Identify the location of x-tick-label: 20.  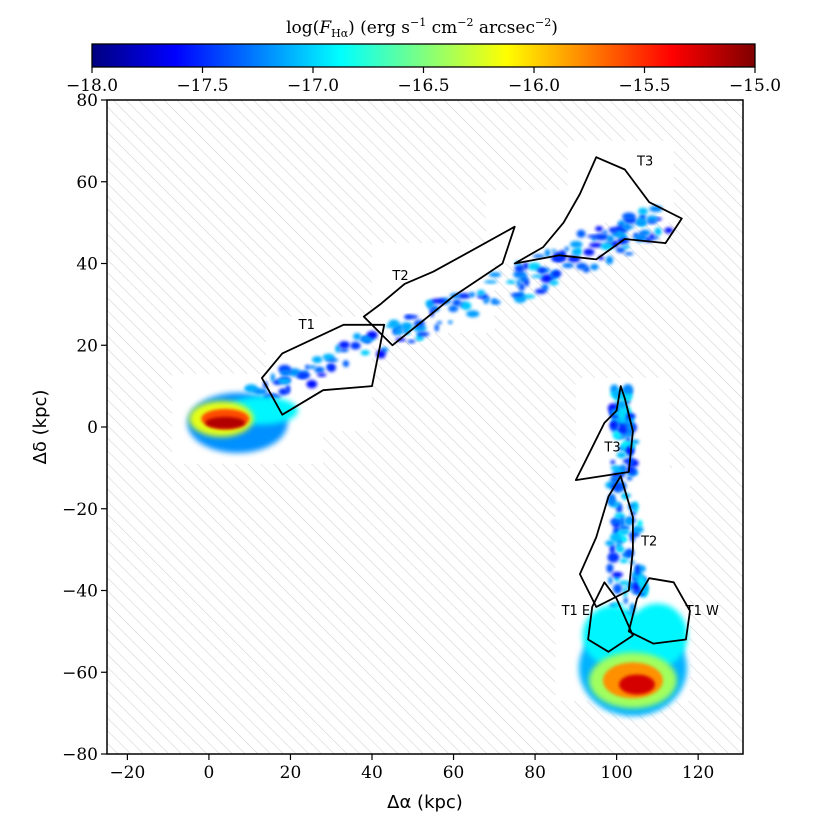
(291, 773).